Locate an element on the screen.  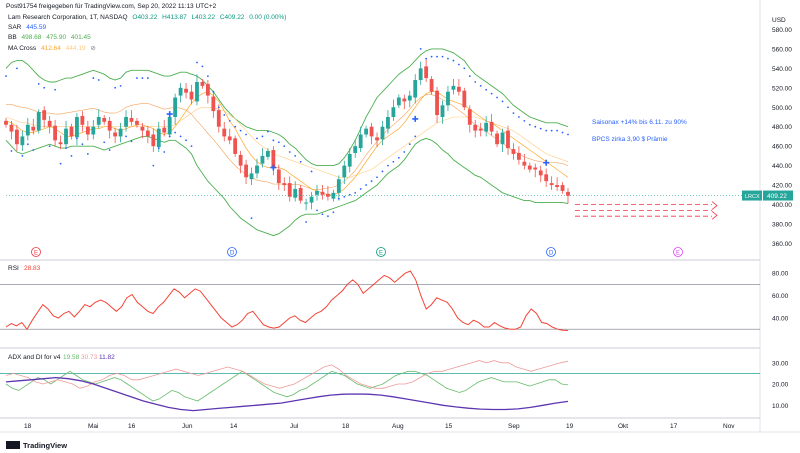
symbol-name: Lam Research Corporation, 1T, NASDAQ is located at coordinates (68, 17).